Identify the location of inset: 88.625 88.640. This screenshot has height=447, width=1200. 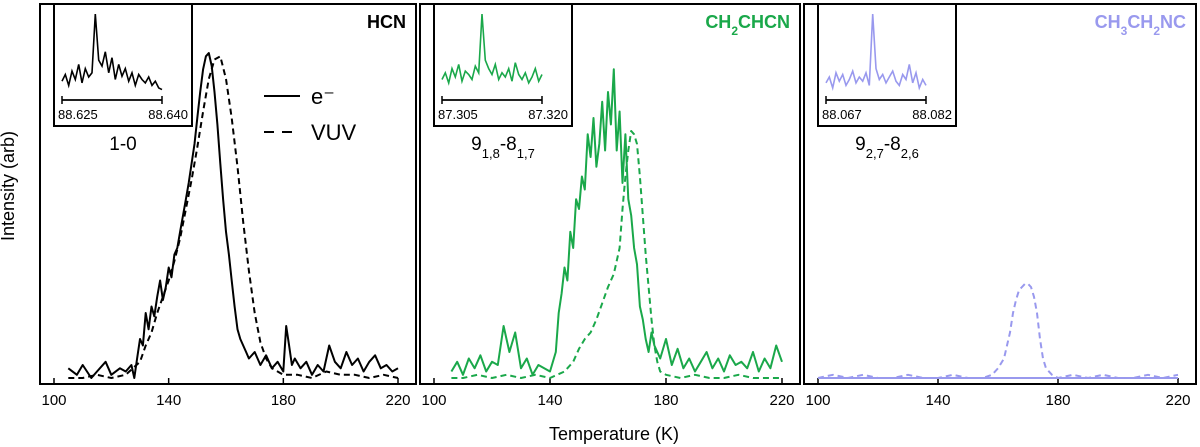
(123, 65).